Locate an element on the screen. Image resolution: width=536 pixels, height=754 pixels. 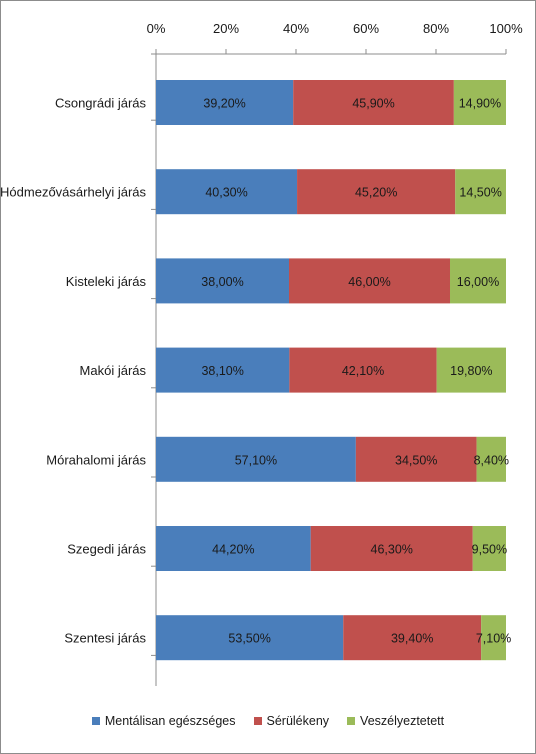
data-label: 46,00% is located at coordinates (369, 282).